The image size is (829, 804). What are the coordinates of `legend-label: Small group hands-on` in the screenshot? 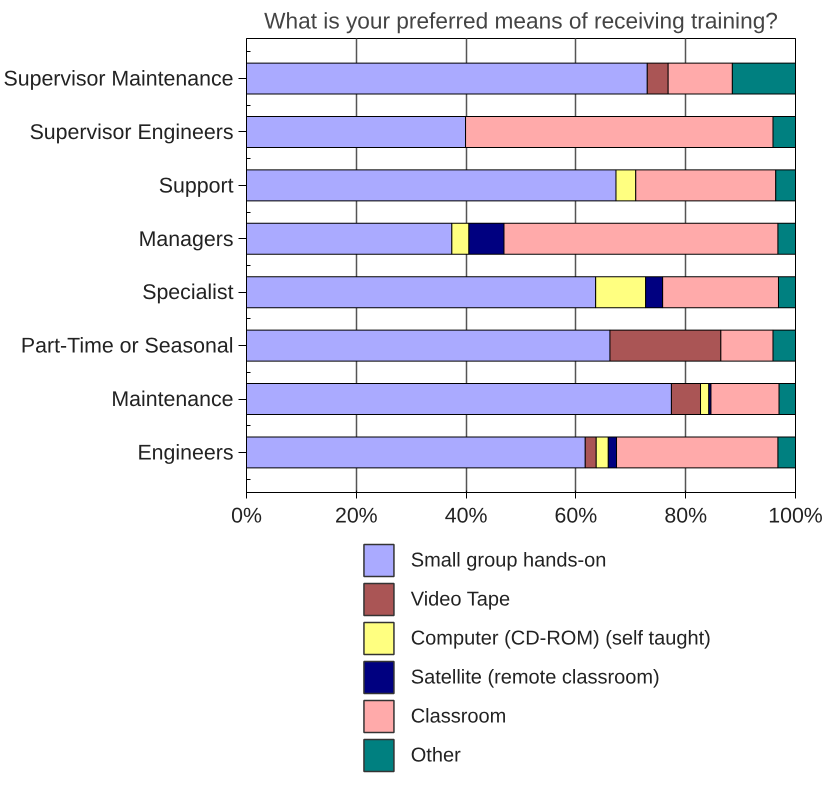 It's located at (508, 561).